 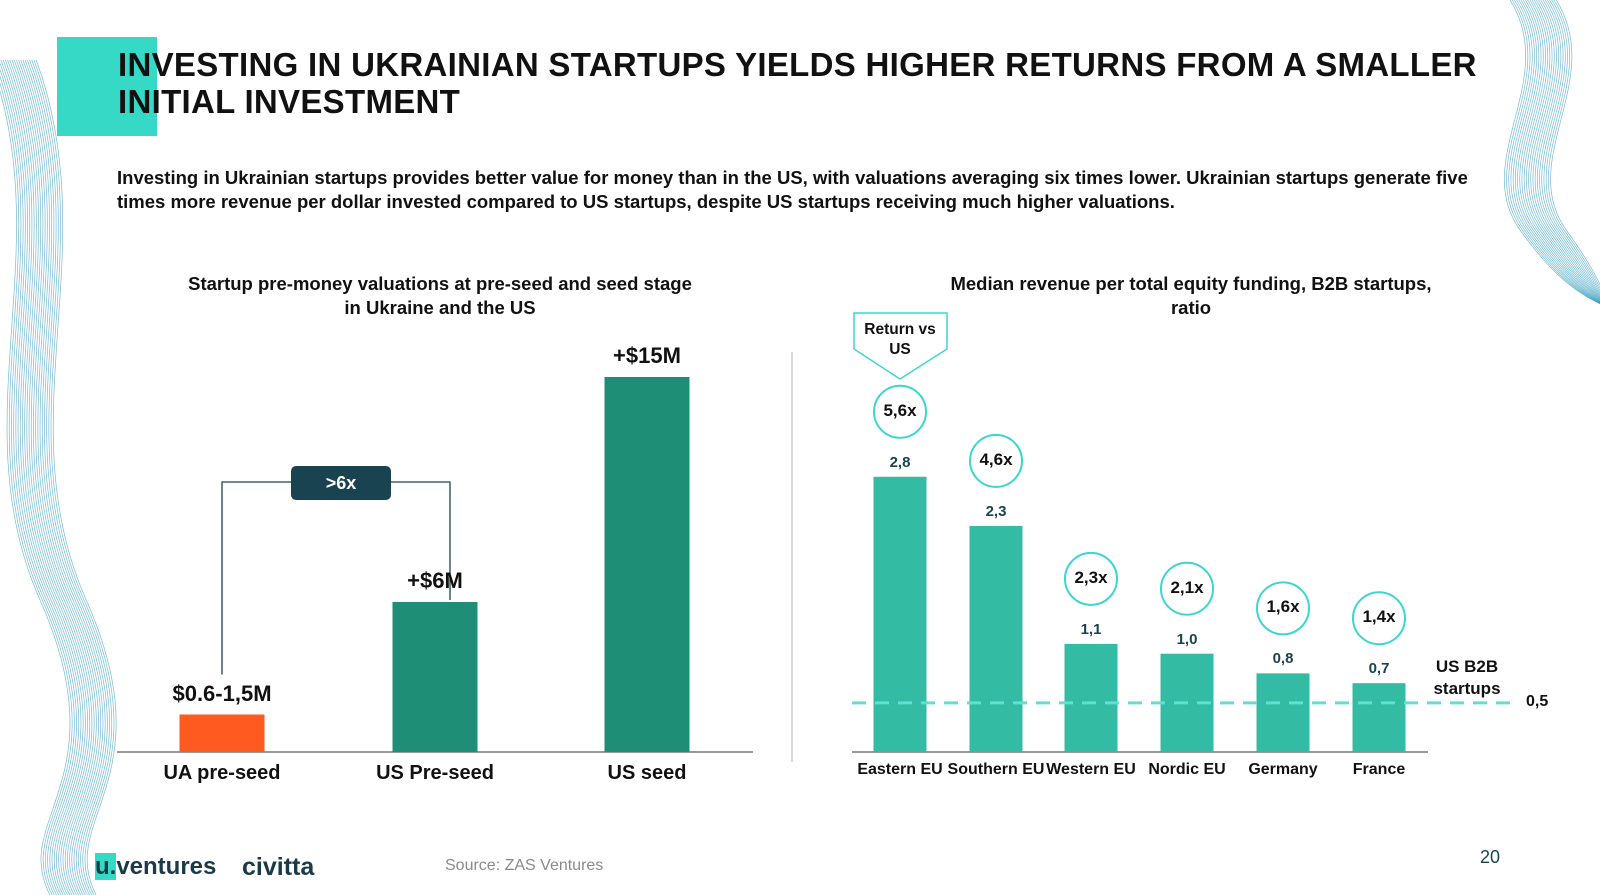 What do you see at coordinates (435, 773) in the screenshot?
I see `x-tick-label: US Pre-seed` at bounding box center [435, 773].